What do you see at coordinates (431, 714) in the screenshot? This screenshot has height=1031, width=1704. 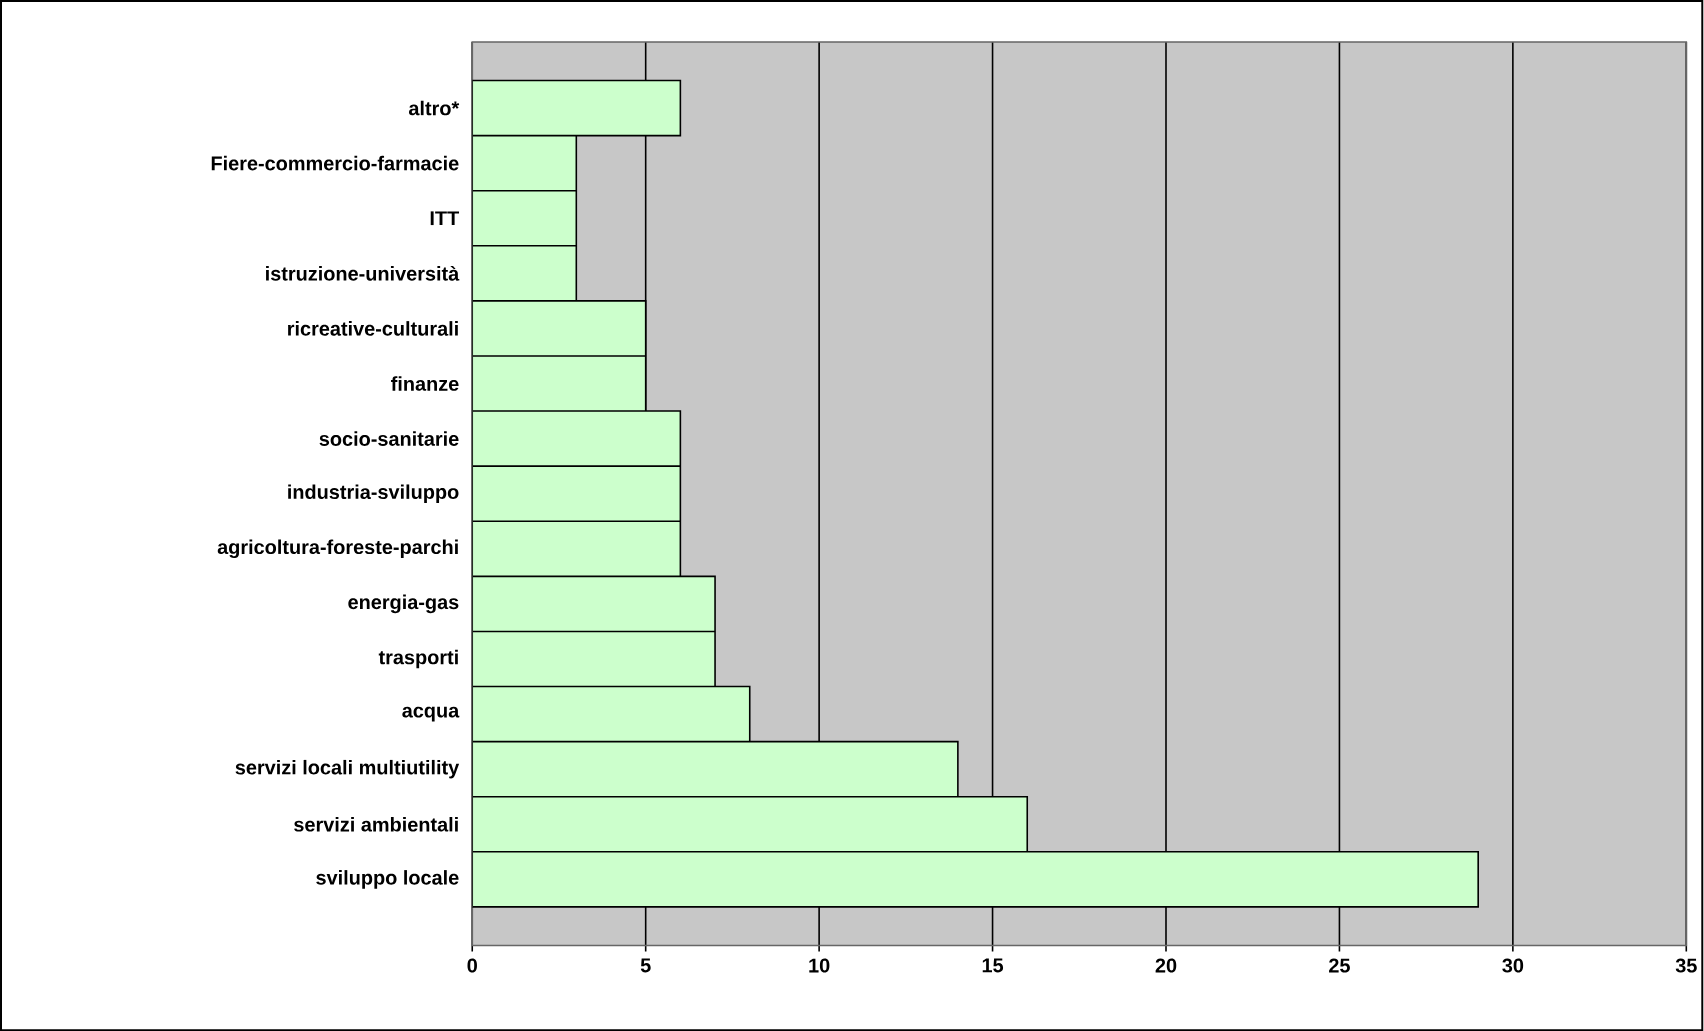 I see `y-tick-label: acqua` at bounding box center [431, 714].